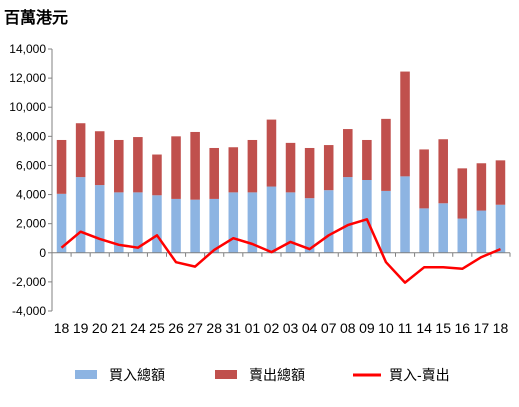 Image resolution: width=519 pixels, height=407 pixels. Describe the element at coordinates (253, 328) in the screenshot. I see `x-tick-label: 01` at that location.